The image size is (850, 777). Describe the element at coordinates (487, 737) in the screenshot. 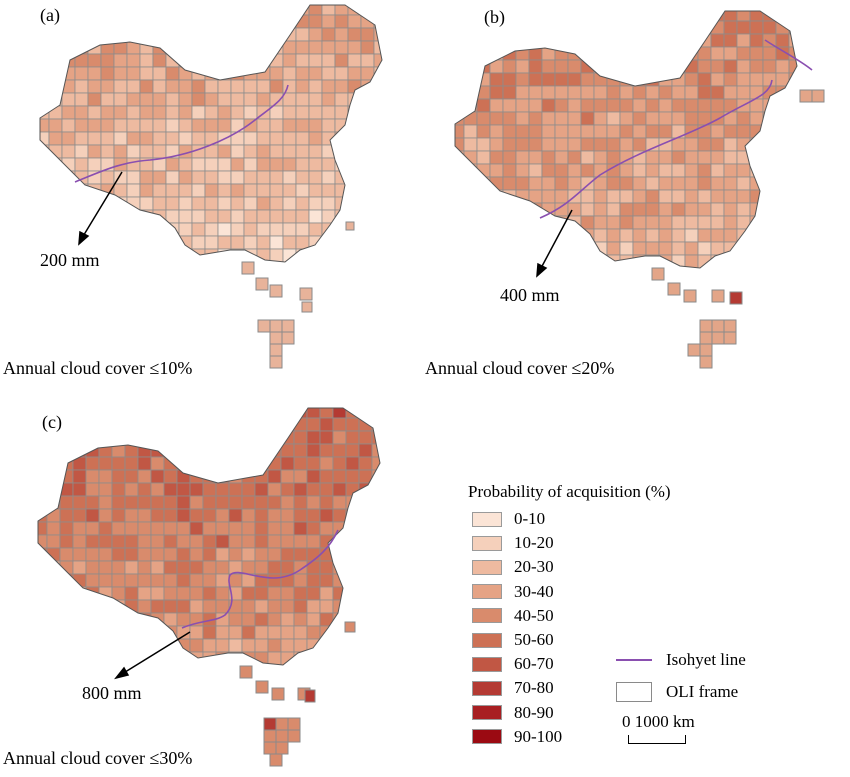

I see `legend-swatch` at that location.